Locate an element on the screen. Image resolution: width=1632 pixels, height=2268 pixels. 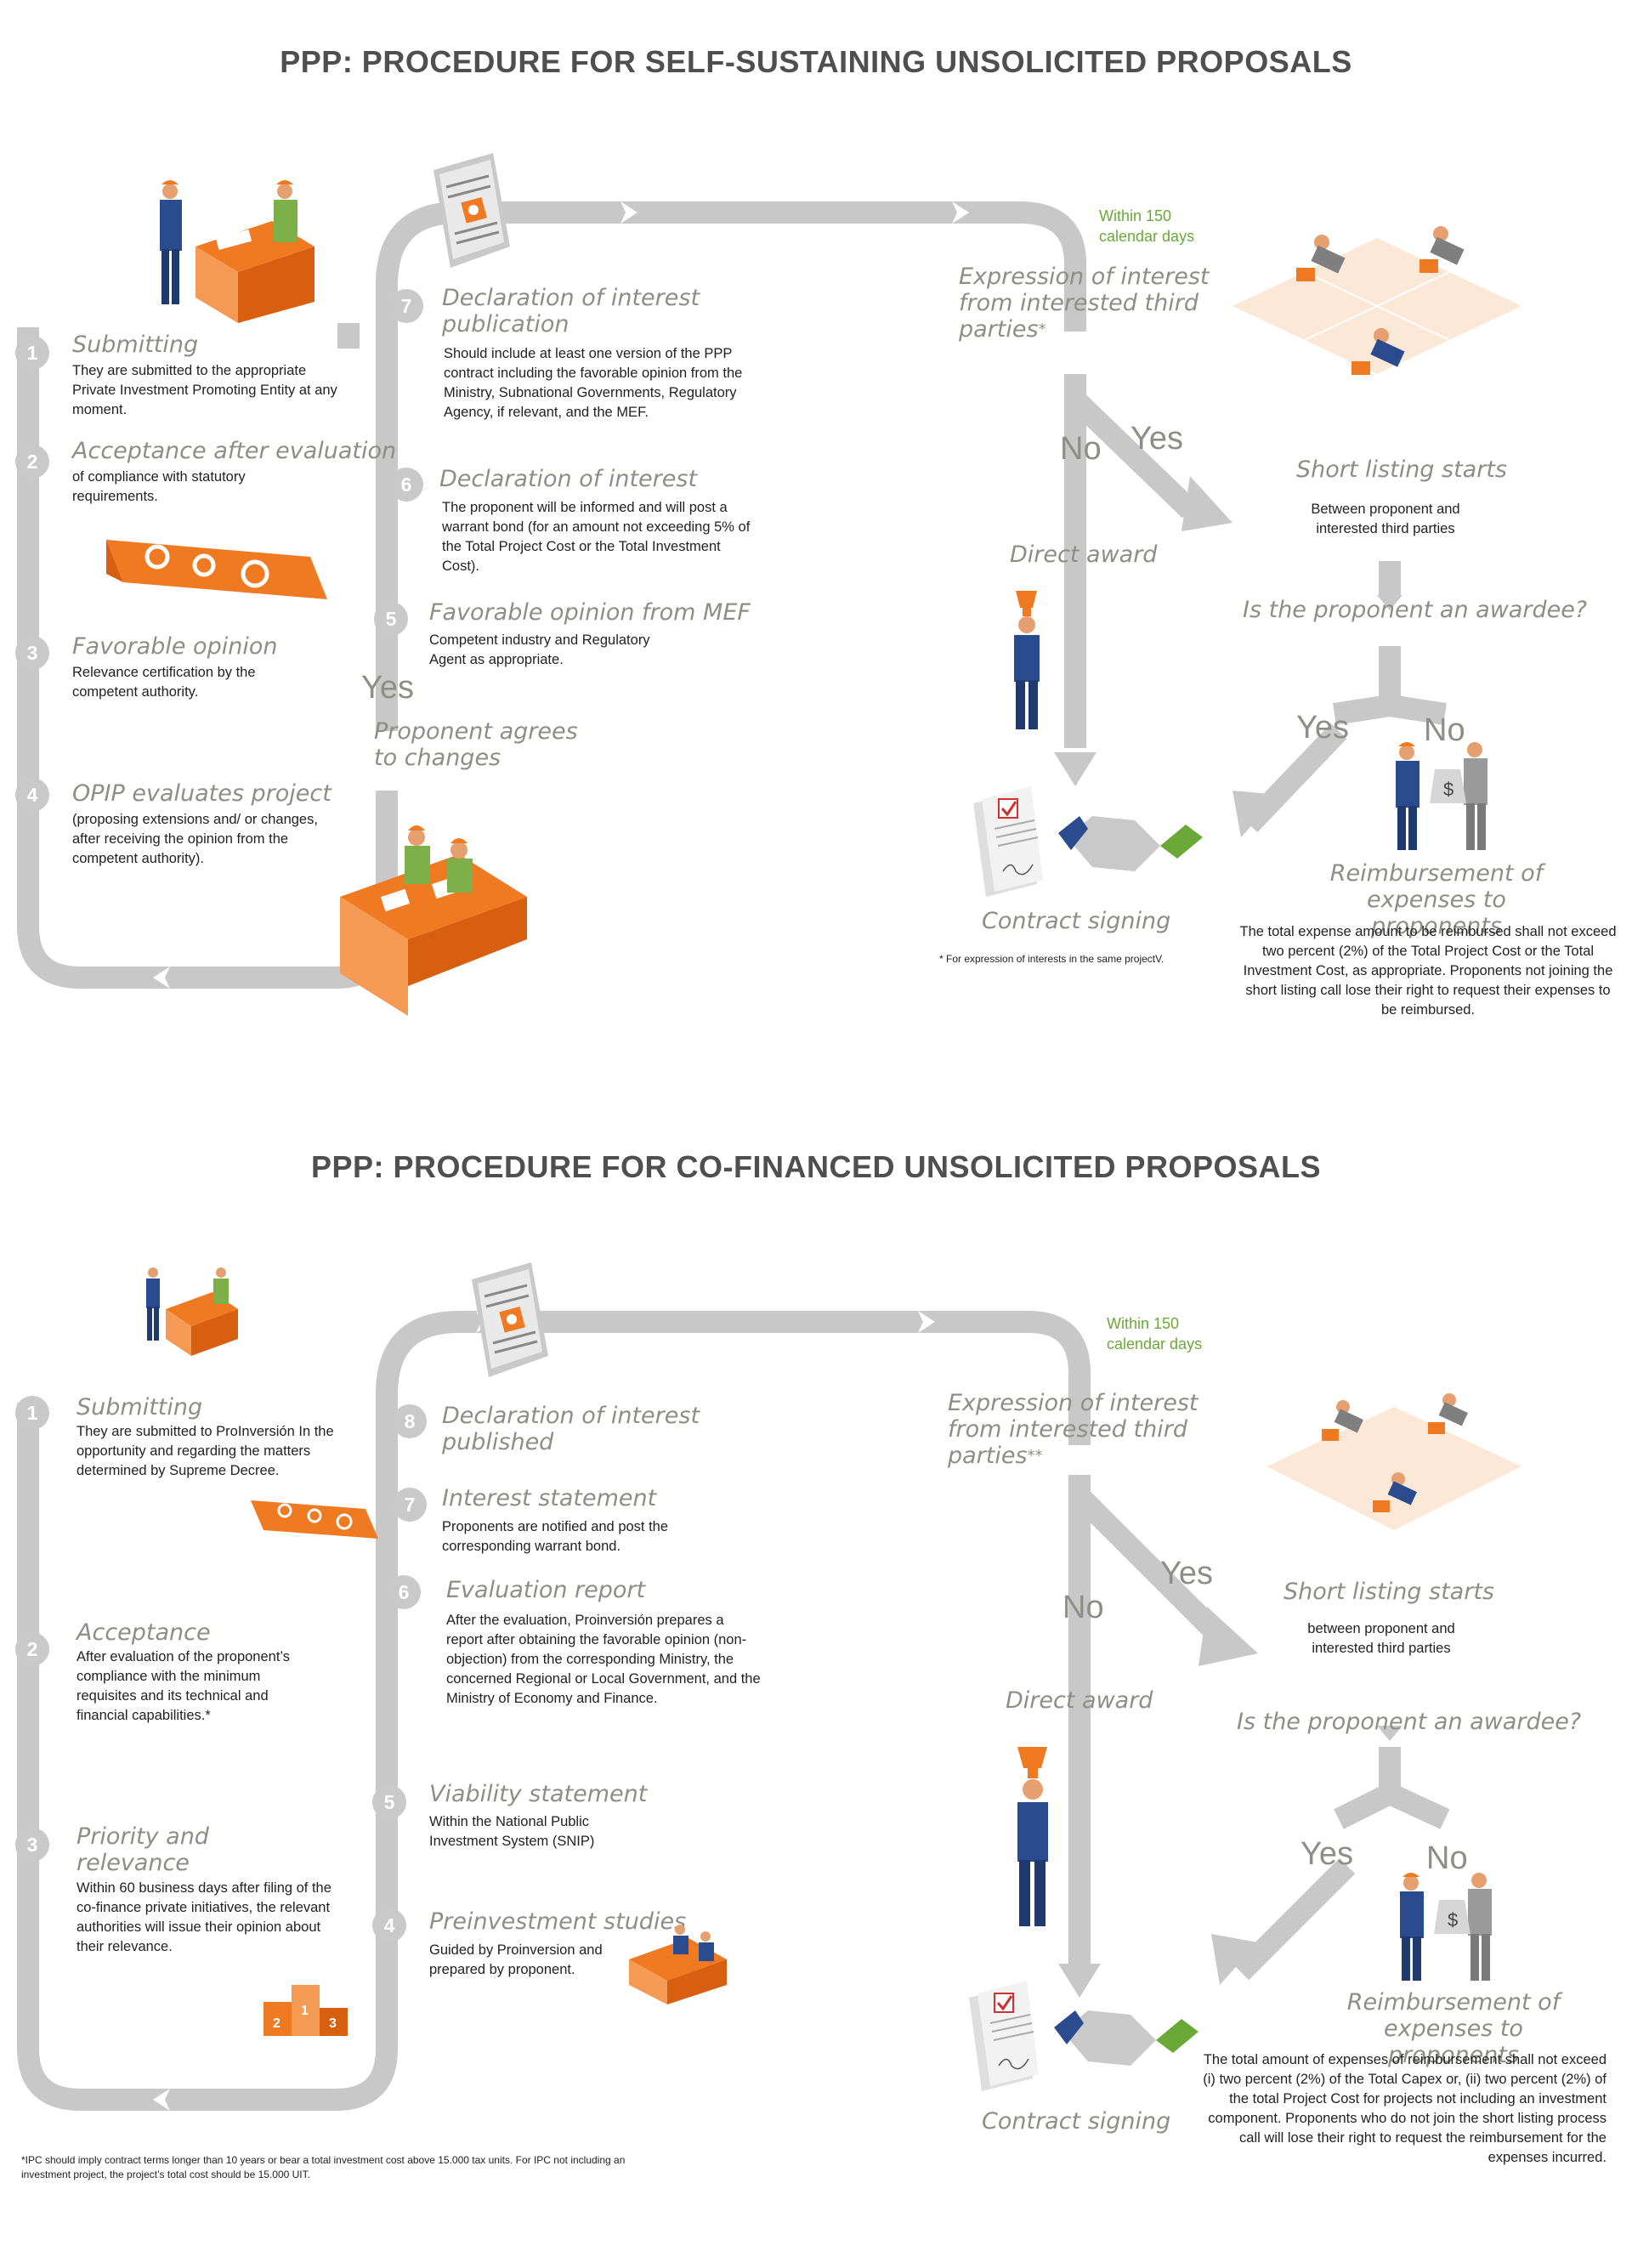
svg-text: 1 is located at coordinates (305, 2011).